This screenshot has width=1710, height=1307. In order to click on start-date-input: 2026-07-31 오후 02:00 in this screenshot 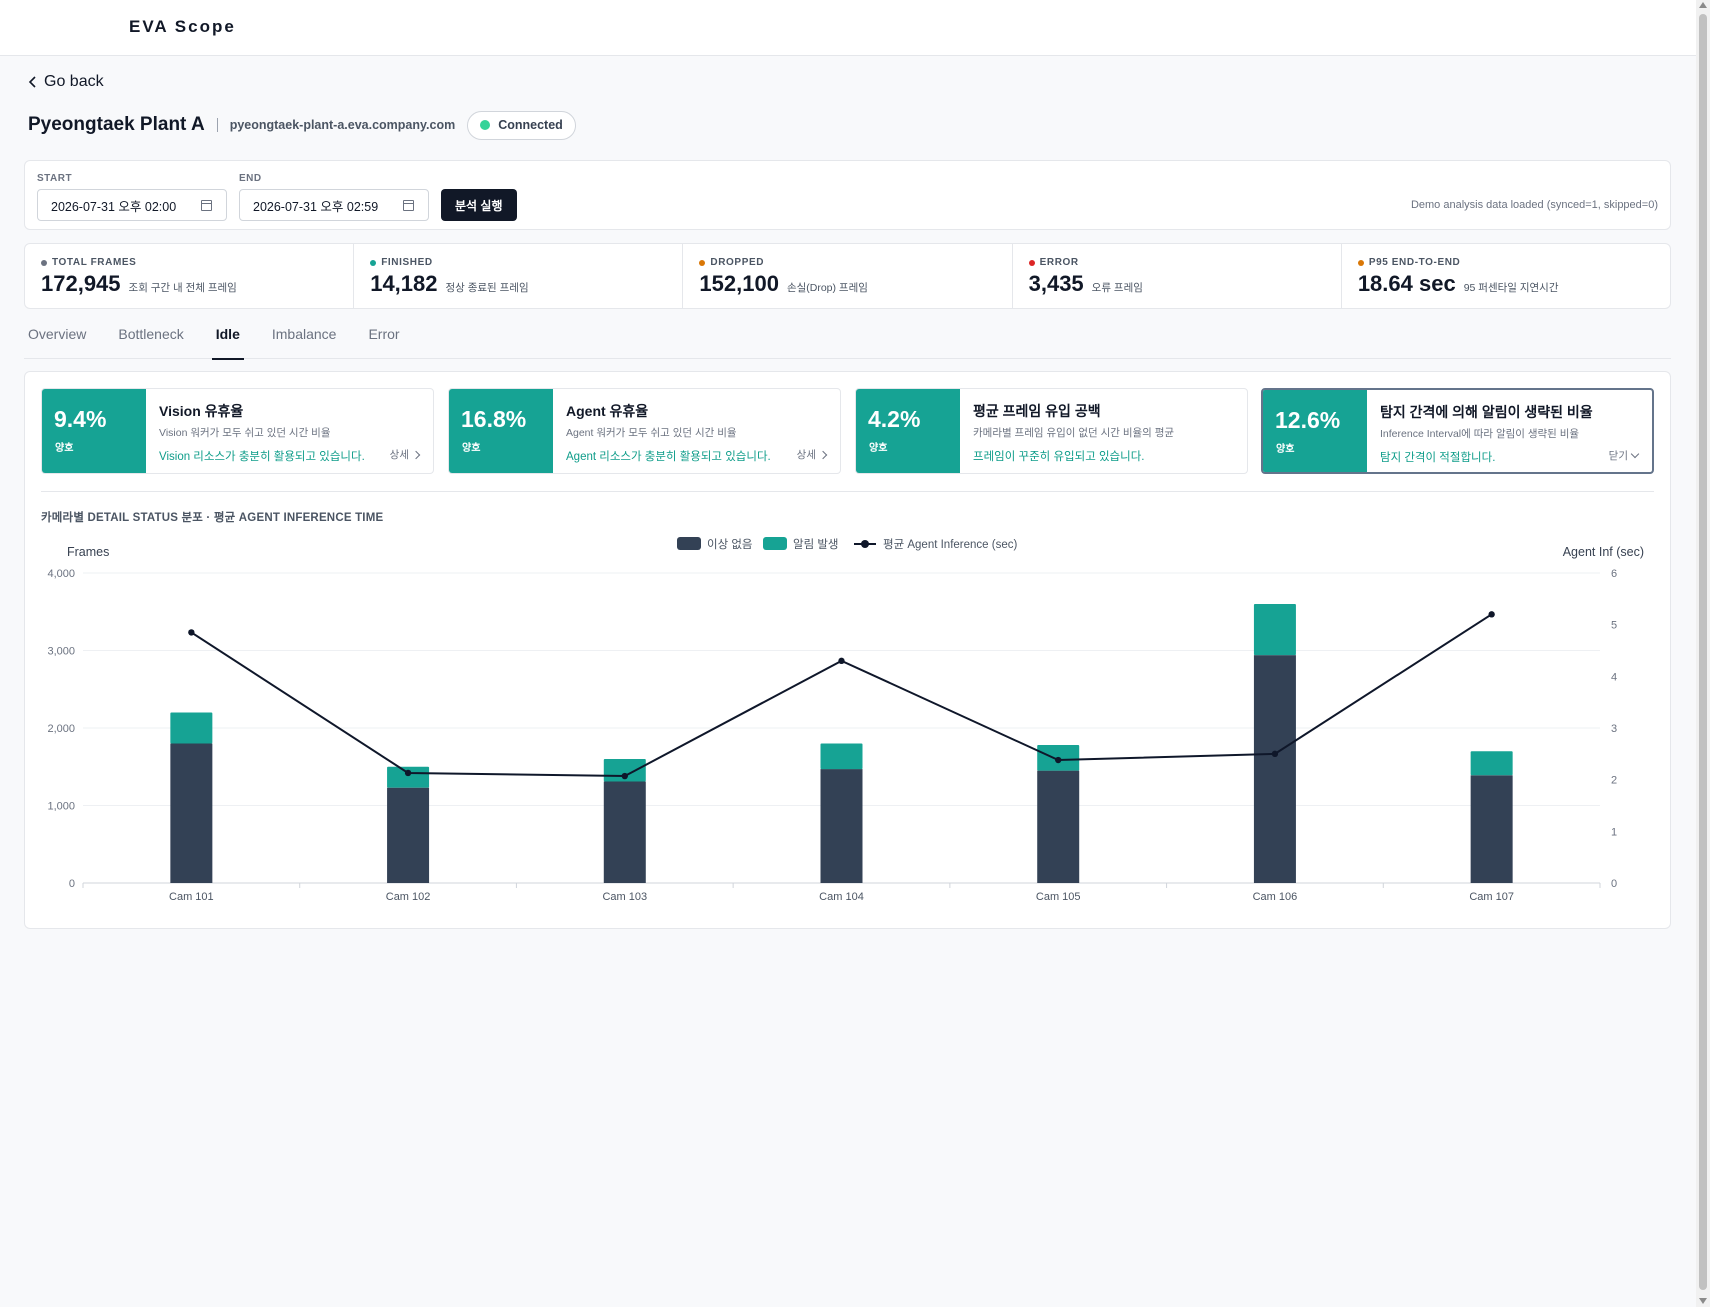, I will do `click(132, 205)`.